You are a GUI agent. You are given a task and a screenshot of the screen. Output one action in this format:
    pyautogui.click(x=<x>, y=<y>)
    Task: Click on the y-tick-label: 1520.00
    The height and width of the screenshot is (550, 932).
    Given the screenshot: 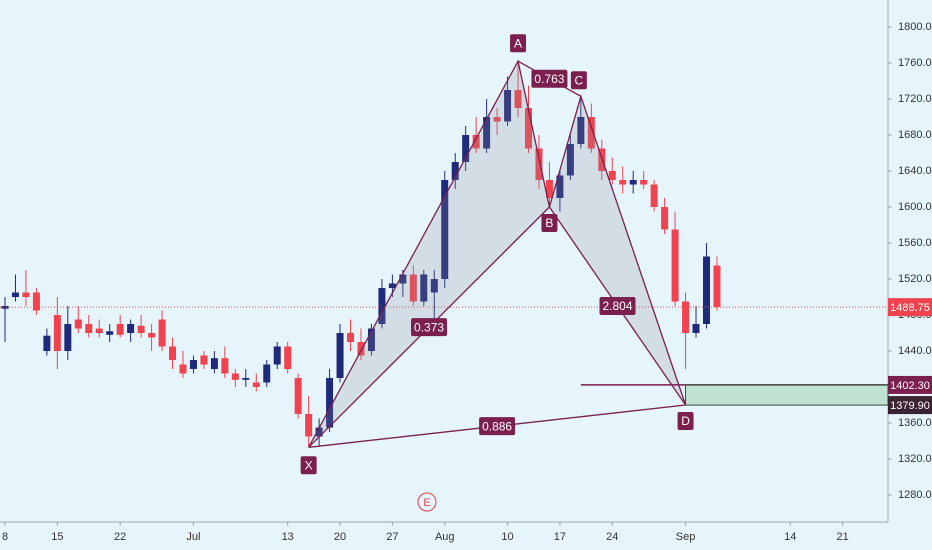 What is the action you would take?
    pyautogui.click(x=915, y=279)
    